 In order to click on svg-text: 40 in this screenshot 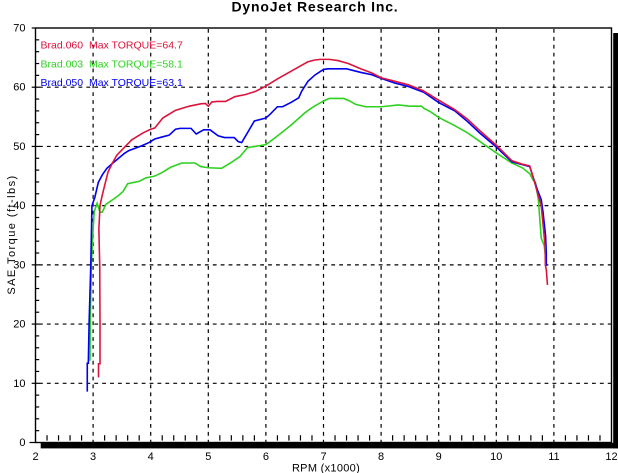, I will do `click(19, 206)`.